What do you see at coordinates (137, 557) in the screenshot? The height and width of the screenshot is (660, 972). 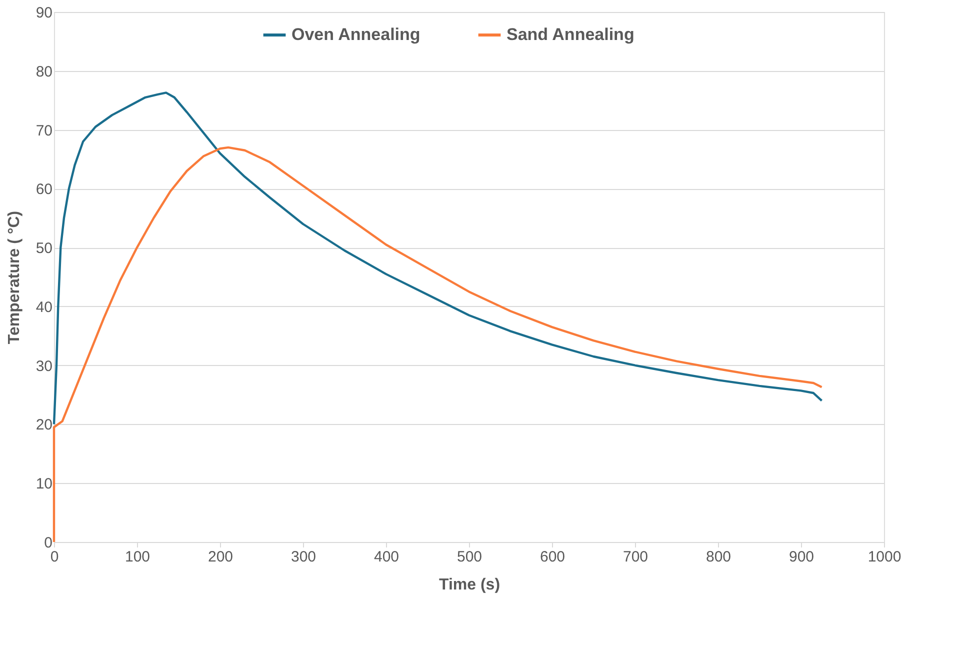 I see `x-tick-label: 100` at bounding box center [137, 557].